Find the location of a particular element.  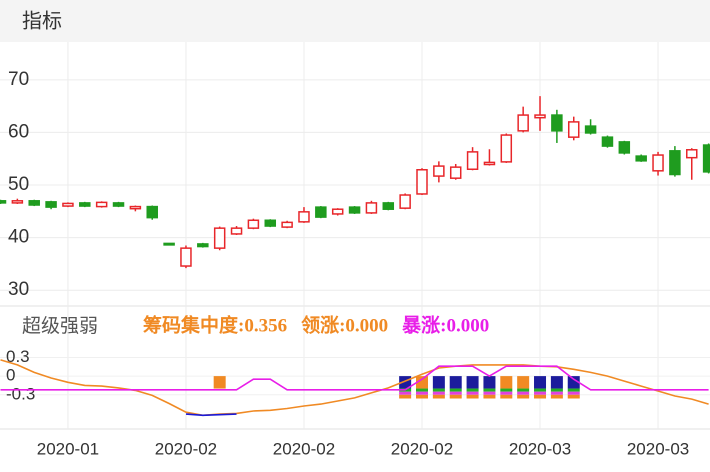

indicator-value: 领涨:0.000 is located at coordinates (344, 324).